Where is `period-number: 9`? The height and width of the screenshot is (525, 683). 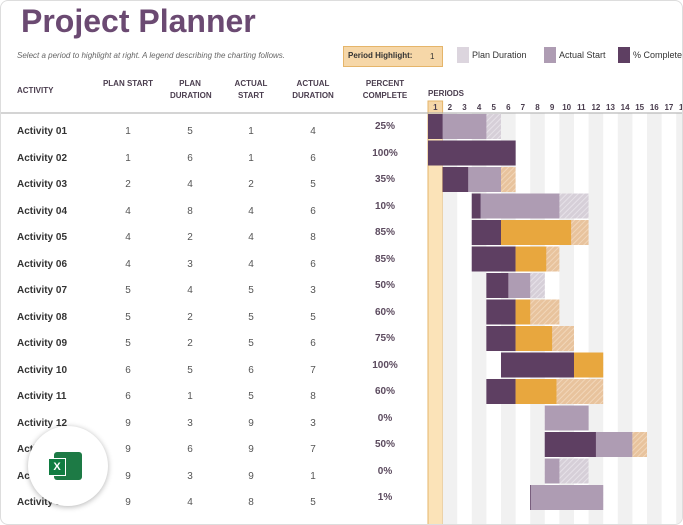
period-number: 9 is located at coordinates (552, 107).